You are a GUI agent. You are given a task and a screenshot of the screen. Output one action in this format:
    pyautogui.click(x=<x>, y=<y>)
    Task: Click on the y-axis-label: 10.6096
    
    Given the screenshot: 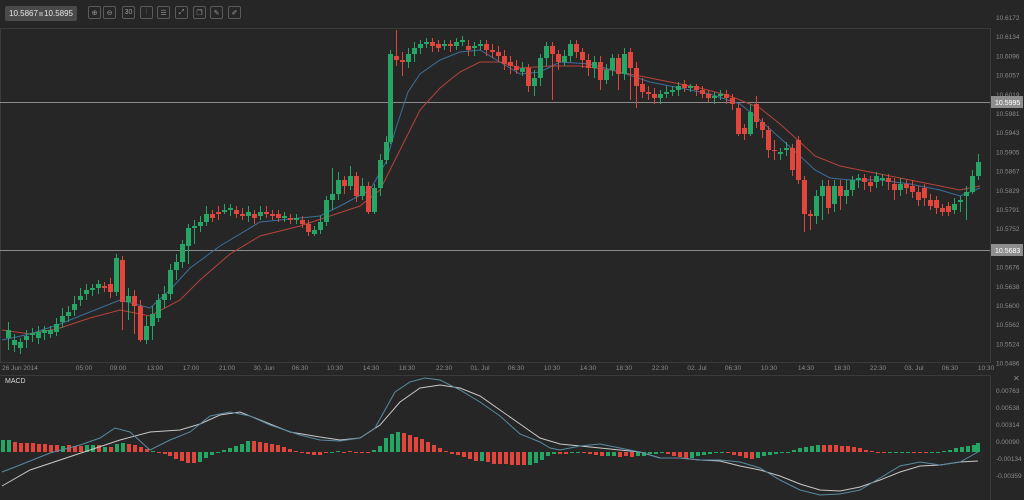 What is the action you would take?
    pyautogui.click(x=1008, y=56)
    